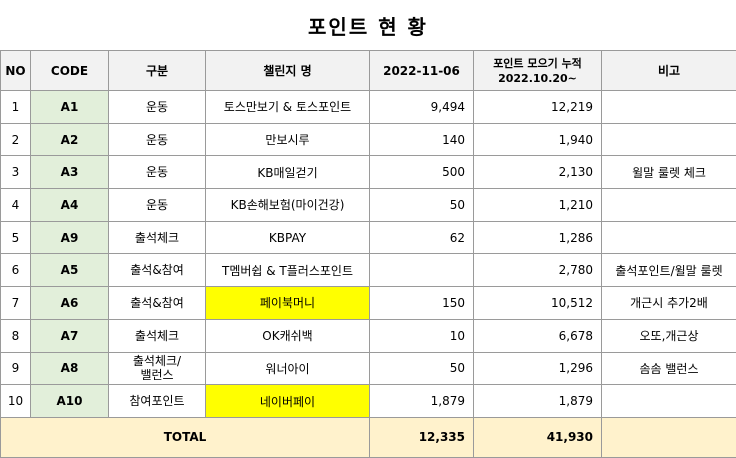  I want to click on cell-cumulative: 2,780, so click(538, 270).